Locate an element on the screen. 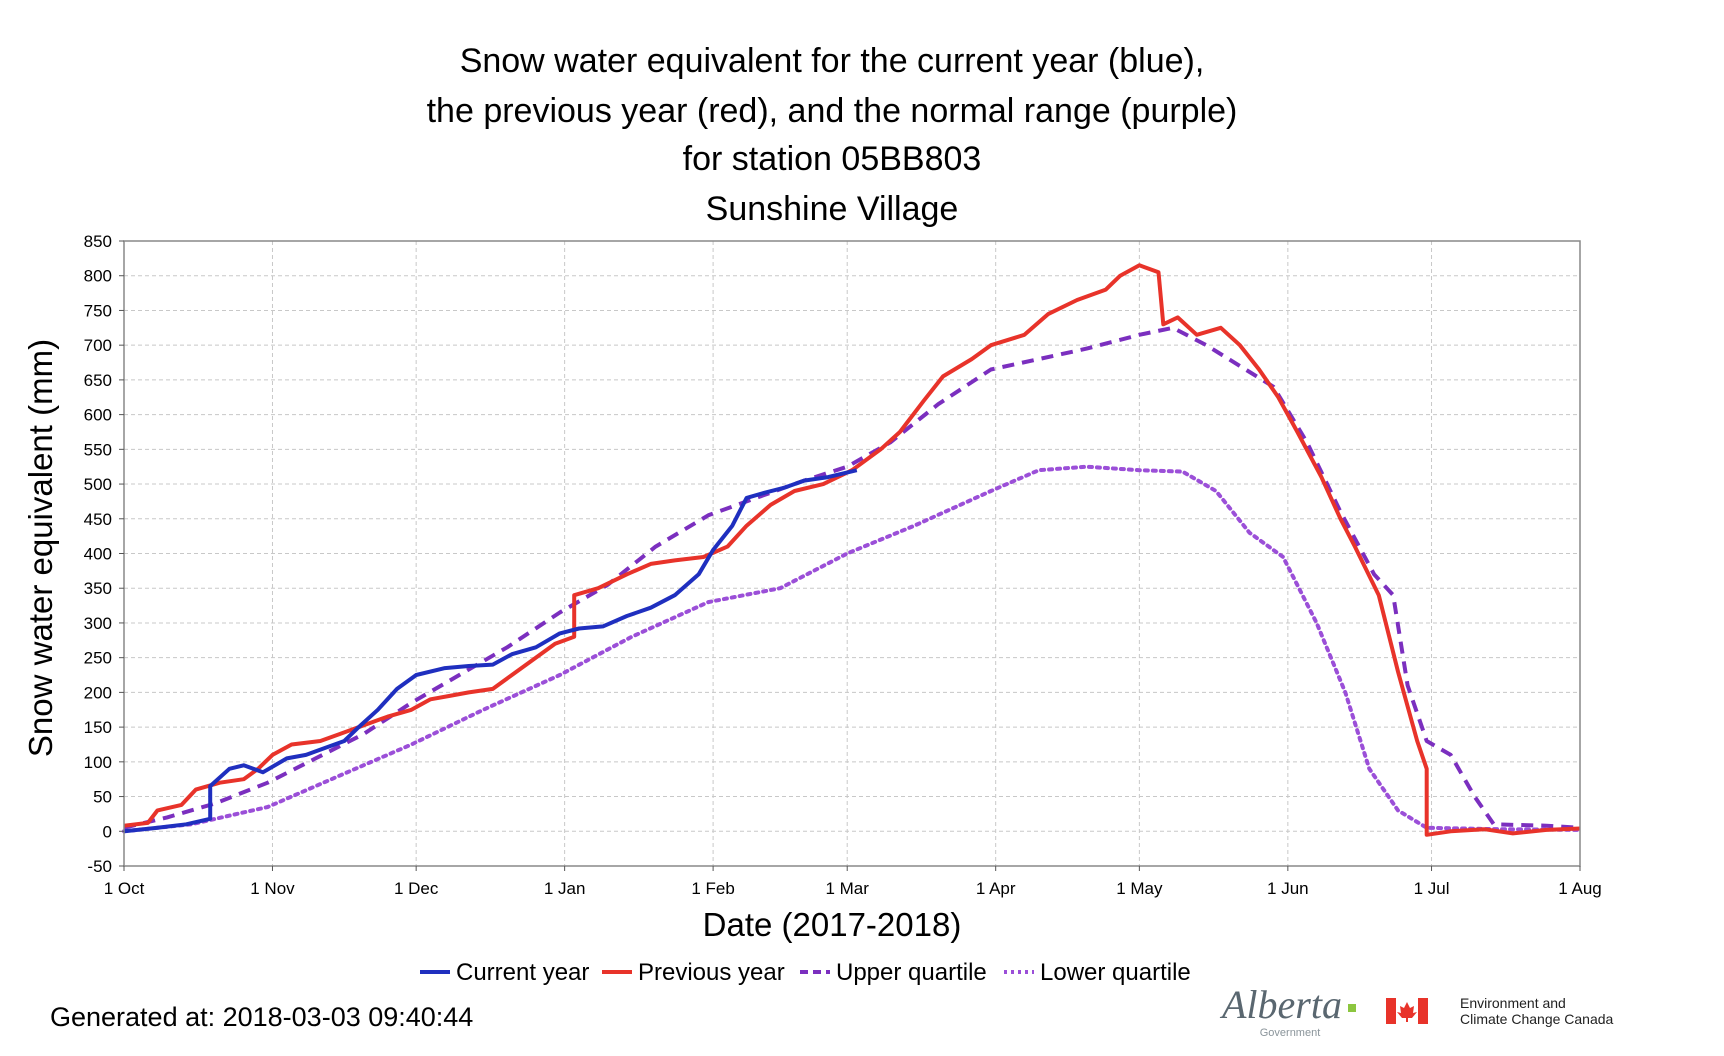 This screenshot has width=1724, height=1056. y-tick-label: 150 is located at coordinates (98, 727).